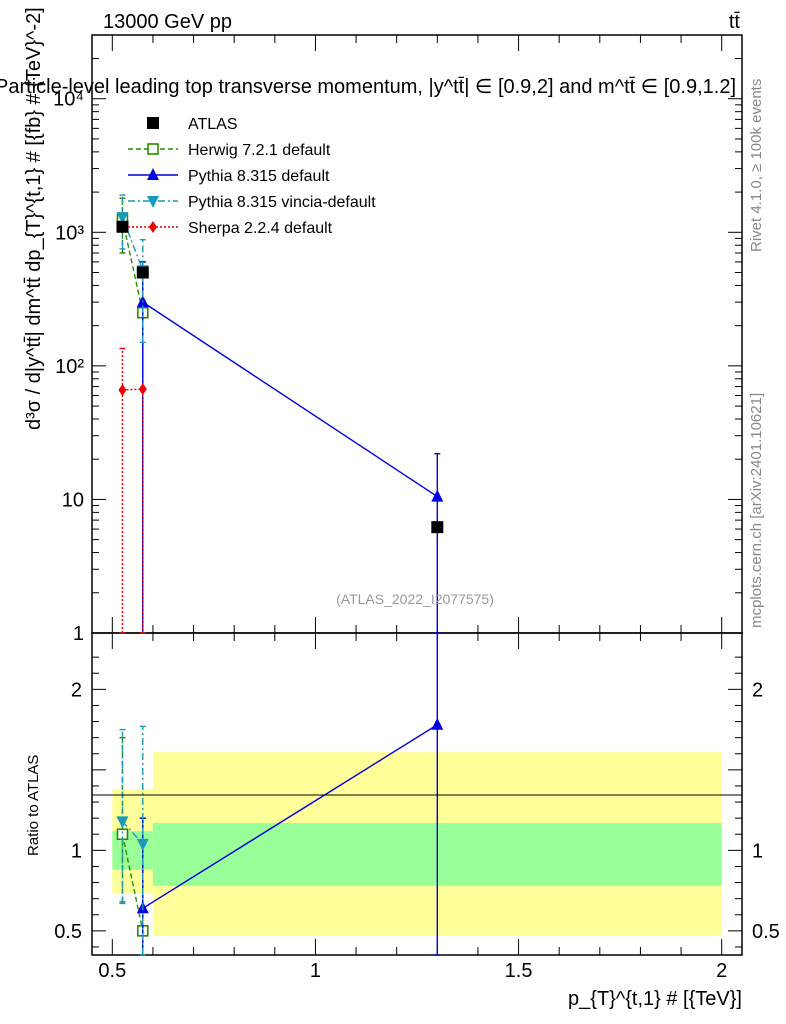  Describe the element at coordinates (757, 690) in the screenshot. I see `ratio-y-tick-label-right: 2` at that location.